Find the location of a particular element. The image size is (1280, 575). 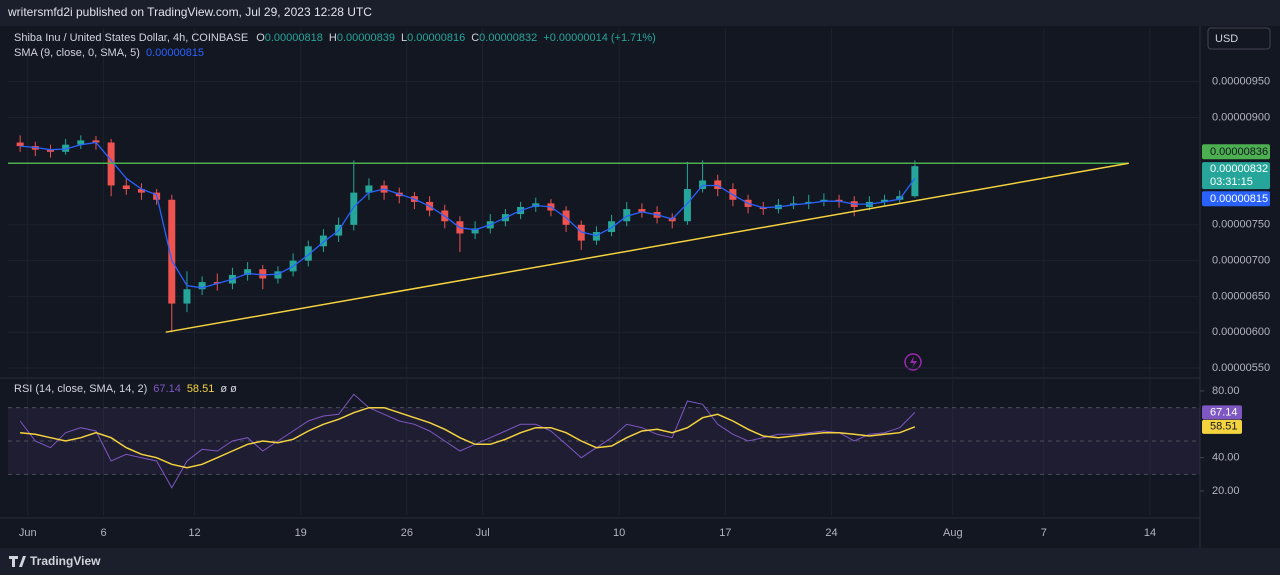

y-tick-label: 80.00 is located at coordinates (1226, 391).